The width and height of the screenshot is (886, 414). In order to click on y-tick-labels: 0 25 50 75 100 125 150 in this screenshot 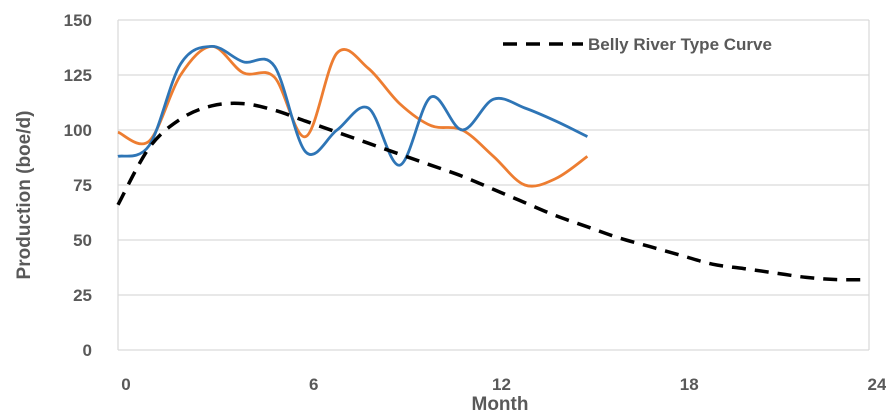, I will do `click(78, 185)`.